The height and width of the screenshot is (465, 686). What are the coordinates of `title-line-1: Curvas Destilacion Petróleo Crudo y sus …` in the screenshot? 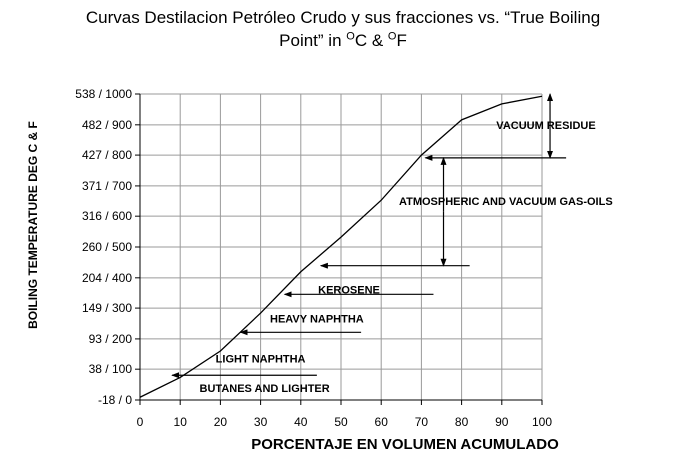 It's located at (343, 17).